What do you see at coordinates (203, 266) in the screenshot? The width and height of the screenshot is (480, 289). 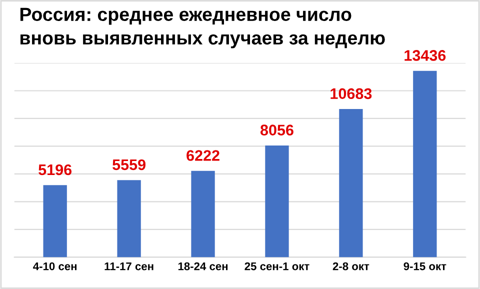 I see `x-tick-label: 18-24 сен` at bounding box center [203, 266].